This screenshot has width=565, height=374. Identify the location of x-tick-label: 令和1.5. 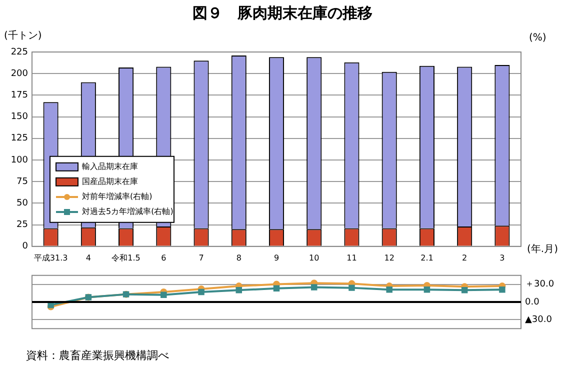
(126, 257).